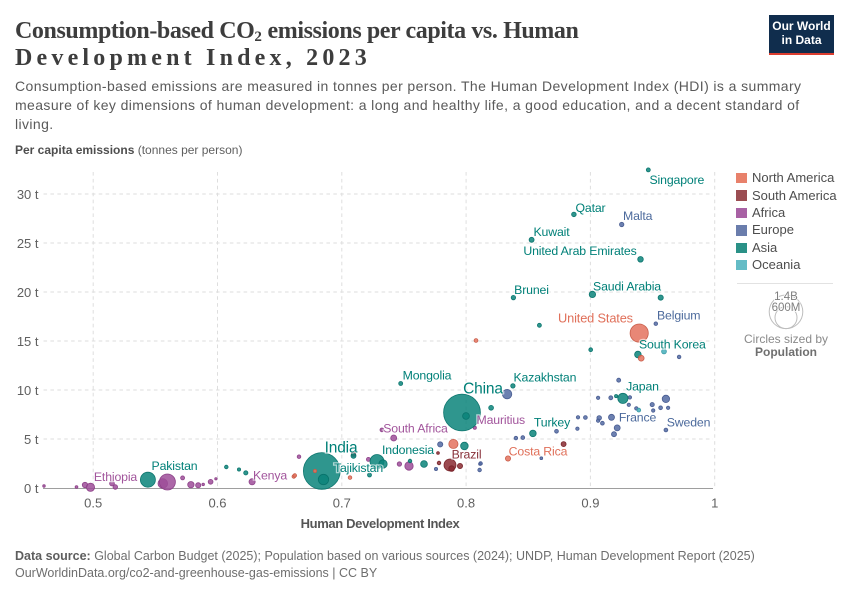  Describe the element at coordinates (483, 389) in the screenshot. I see `svg-text: China` at that location.